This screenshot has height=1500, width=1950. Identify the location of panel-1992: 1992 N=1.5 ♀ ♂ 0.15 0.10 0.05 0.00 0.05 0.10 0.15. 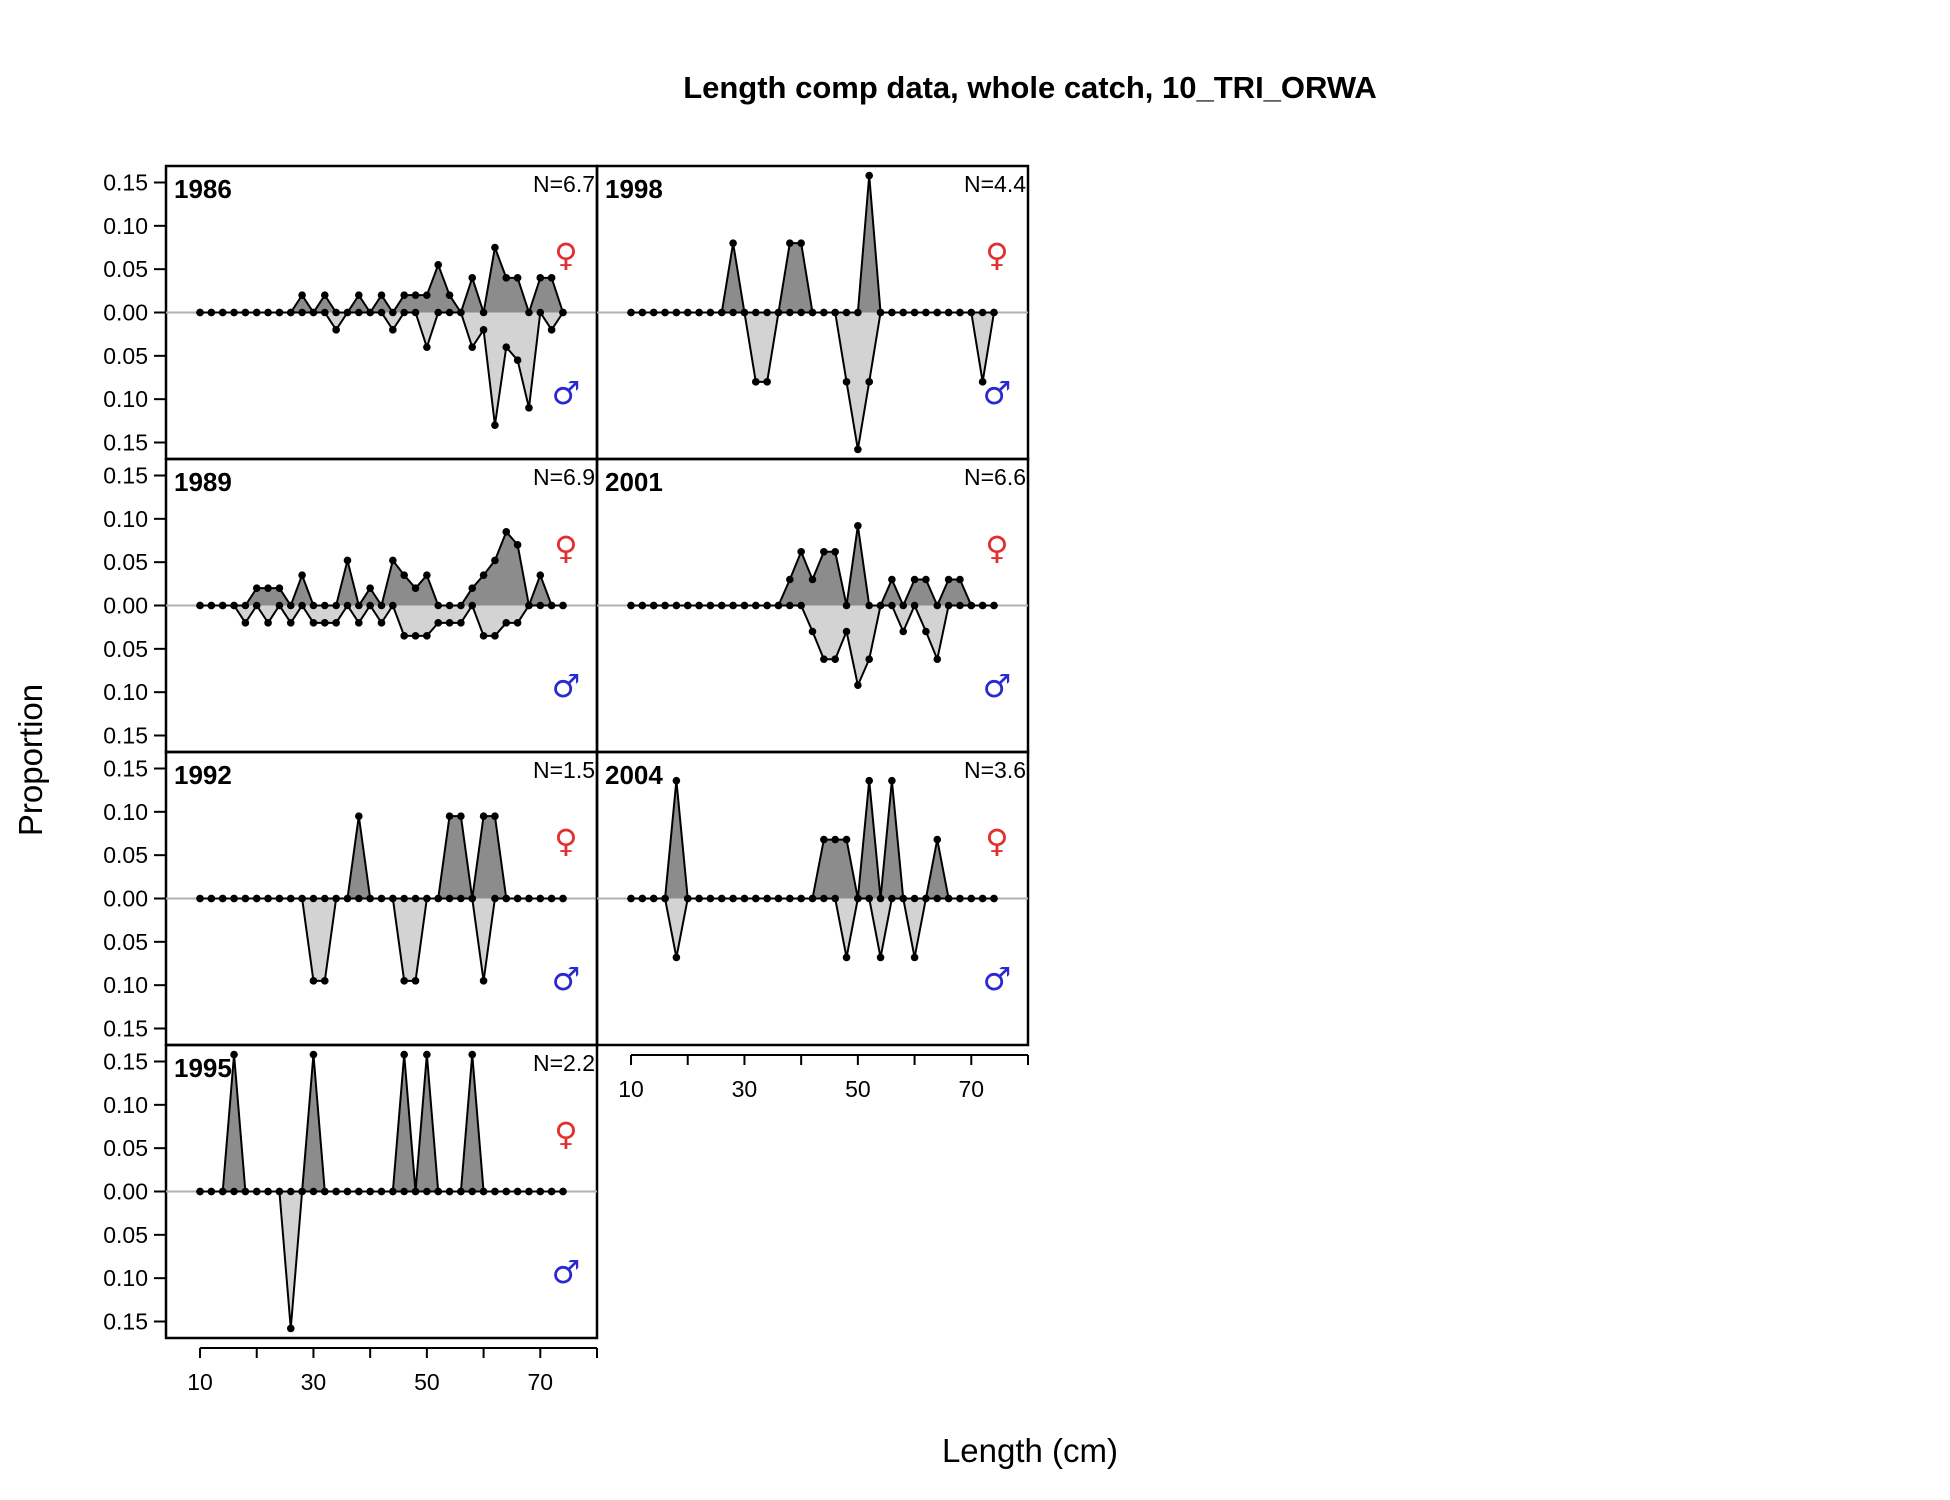
(351, 898).